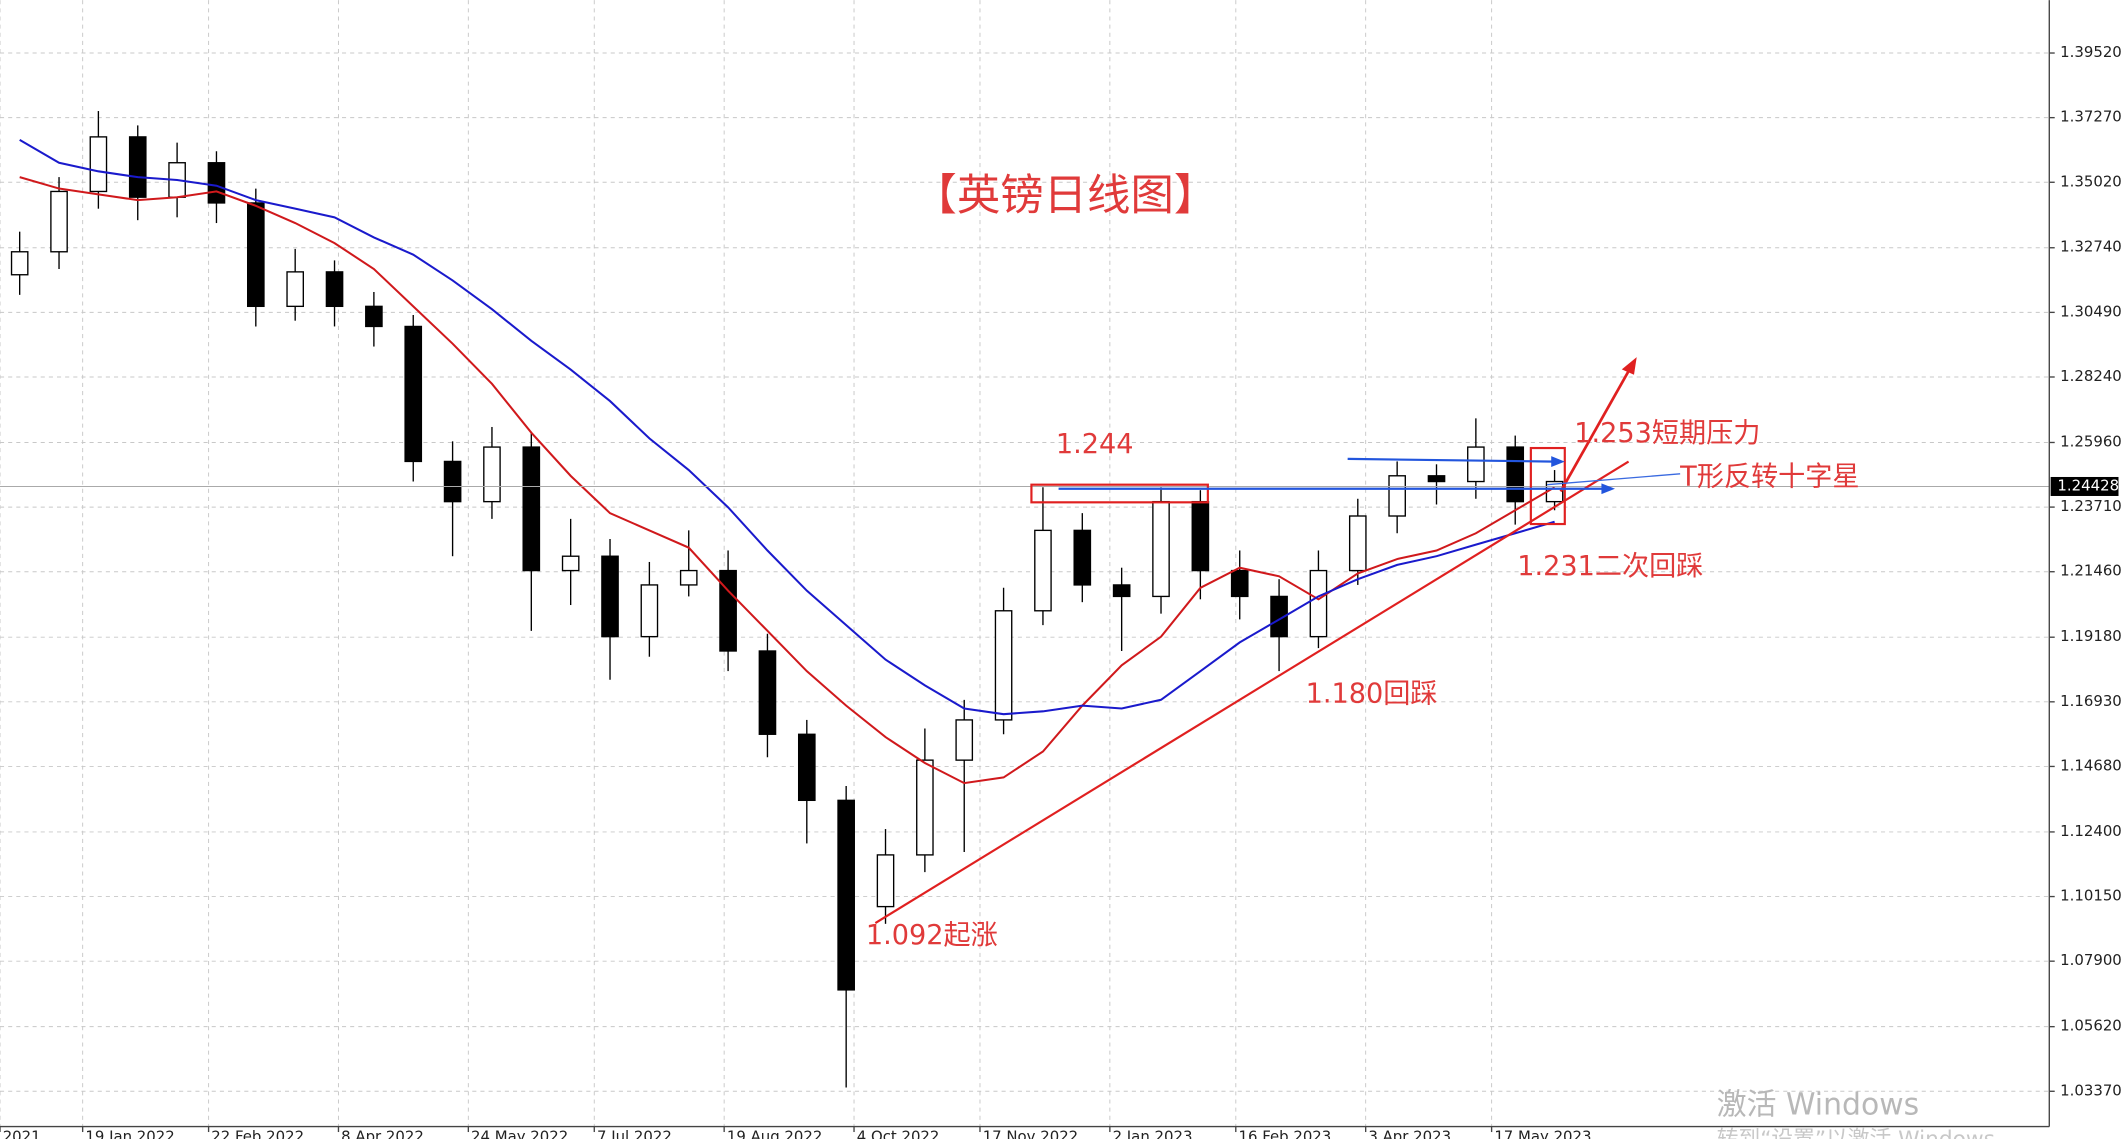 Image resolution: width=2128 pixels, height=1139 pixels. Describe the element at coordinates (382, 1133) in the screenshot. I see `x-tick-label: 8 Apr 2022` at that location.